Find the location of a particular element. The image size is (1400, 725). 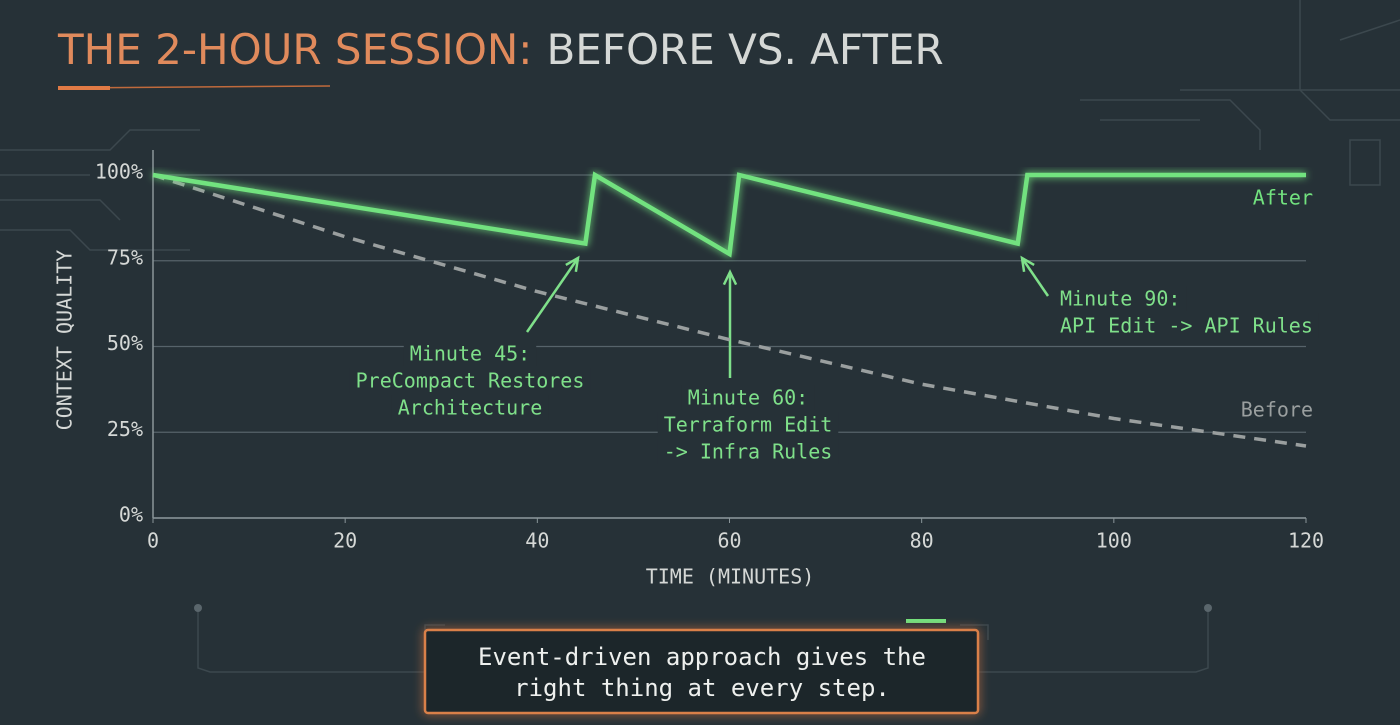

series-line is located at coordinates (729, 214).